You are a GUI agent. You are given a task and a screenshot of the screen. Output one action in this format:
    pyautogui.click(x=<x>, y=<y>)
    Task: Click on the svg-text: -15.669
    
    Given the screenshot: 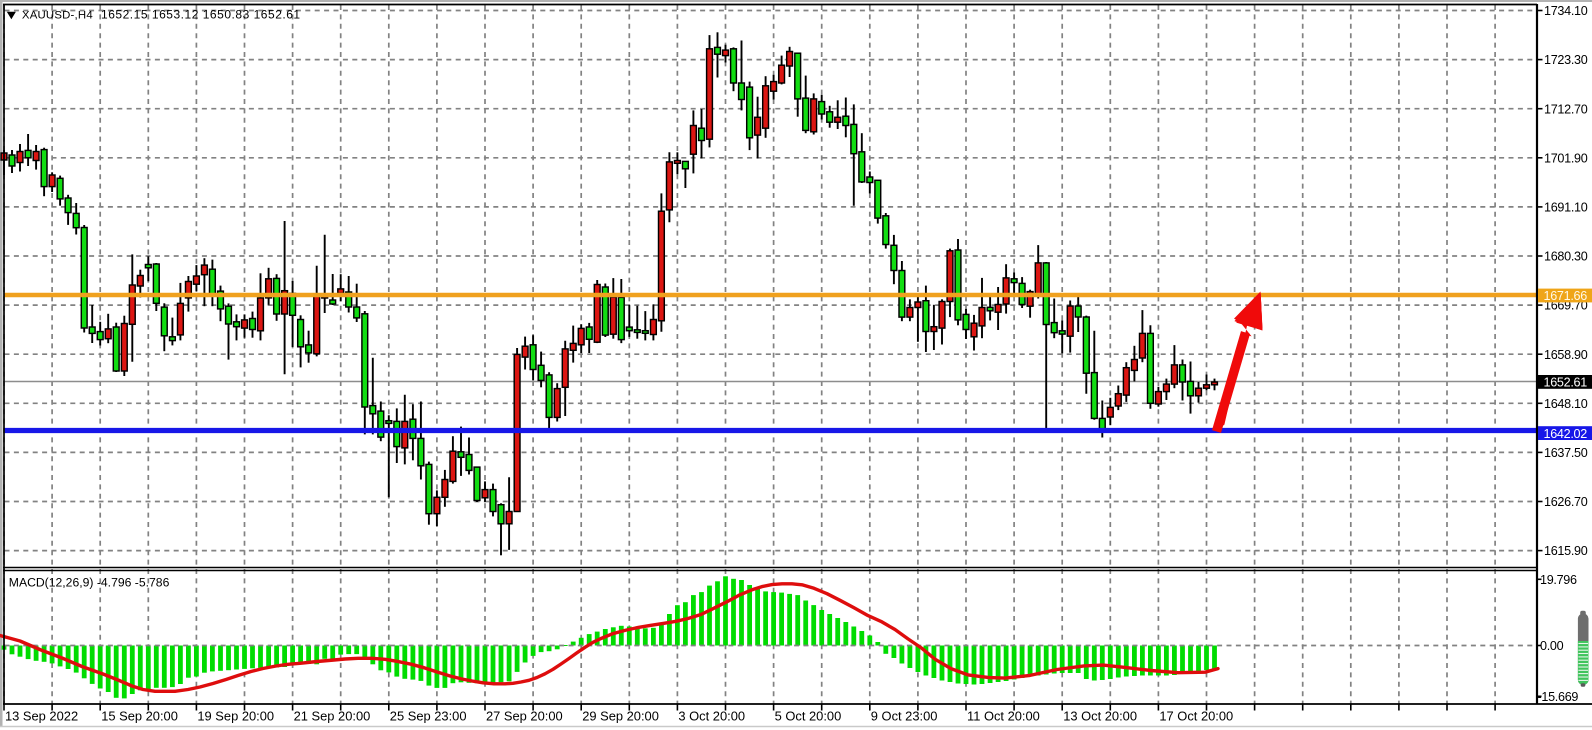 What is the action you would take?
    pyautogui.click(x=1558, y=697)
    